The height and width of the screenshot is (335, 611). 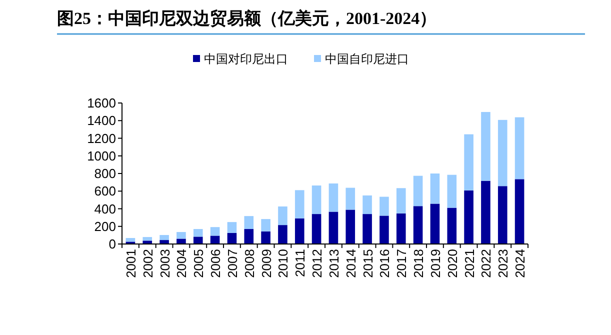 What do you see at coordinates (469, 263) in the screenshot?
I see `x-tick-label: 2021` at bounding box center [469, 263].